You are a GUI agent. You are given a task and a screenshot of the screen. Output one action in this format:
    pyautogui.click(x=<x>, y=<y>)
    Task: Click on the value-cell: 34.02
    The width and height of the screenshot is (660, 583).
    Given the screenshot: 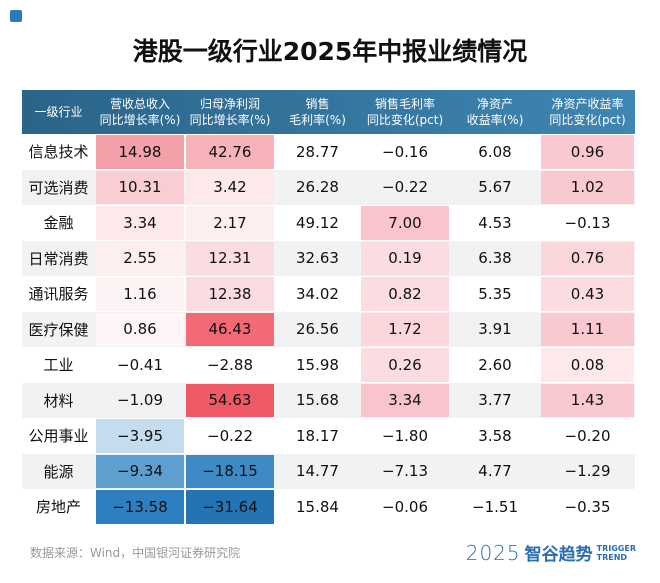 What is the action you would take?
    pyautogui.click(x=317, y=293)
    